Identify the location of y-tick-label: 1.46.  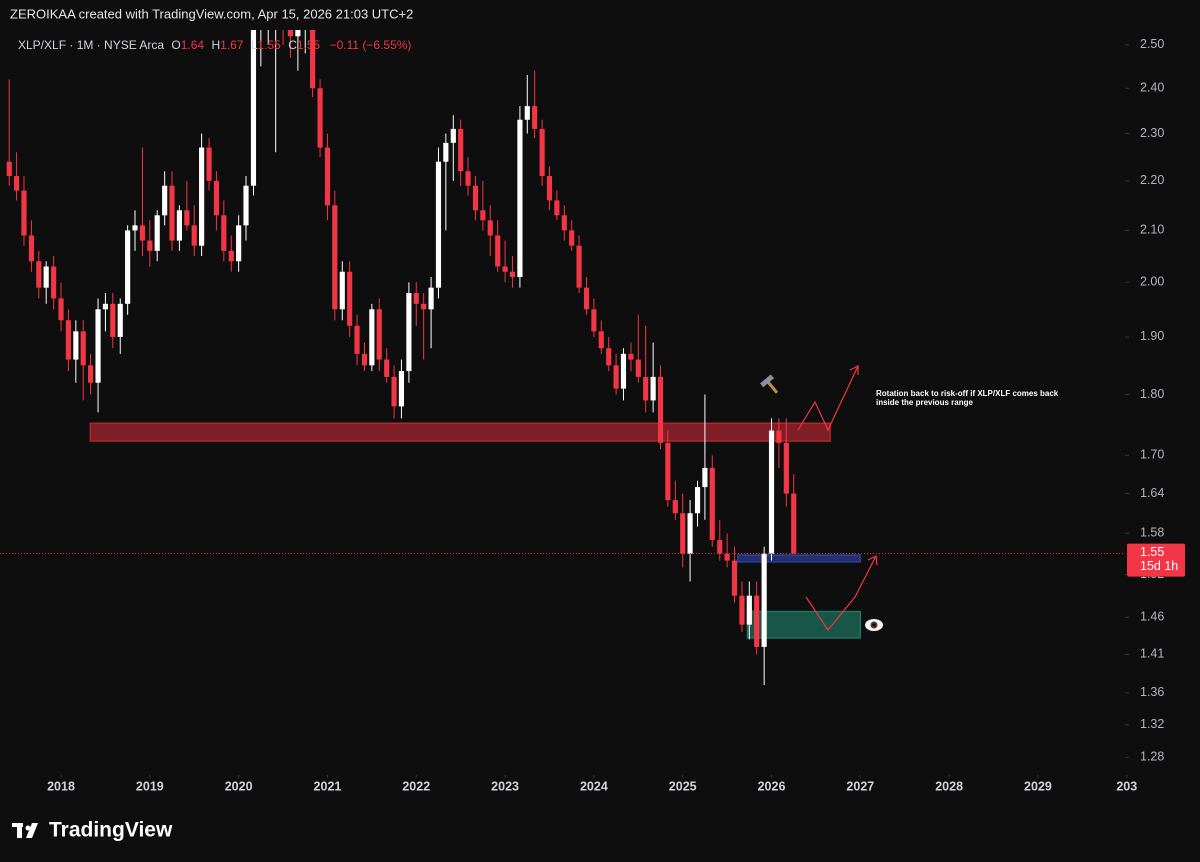
(1152, 617).